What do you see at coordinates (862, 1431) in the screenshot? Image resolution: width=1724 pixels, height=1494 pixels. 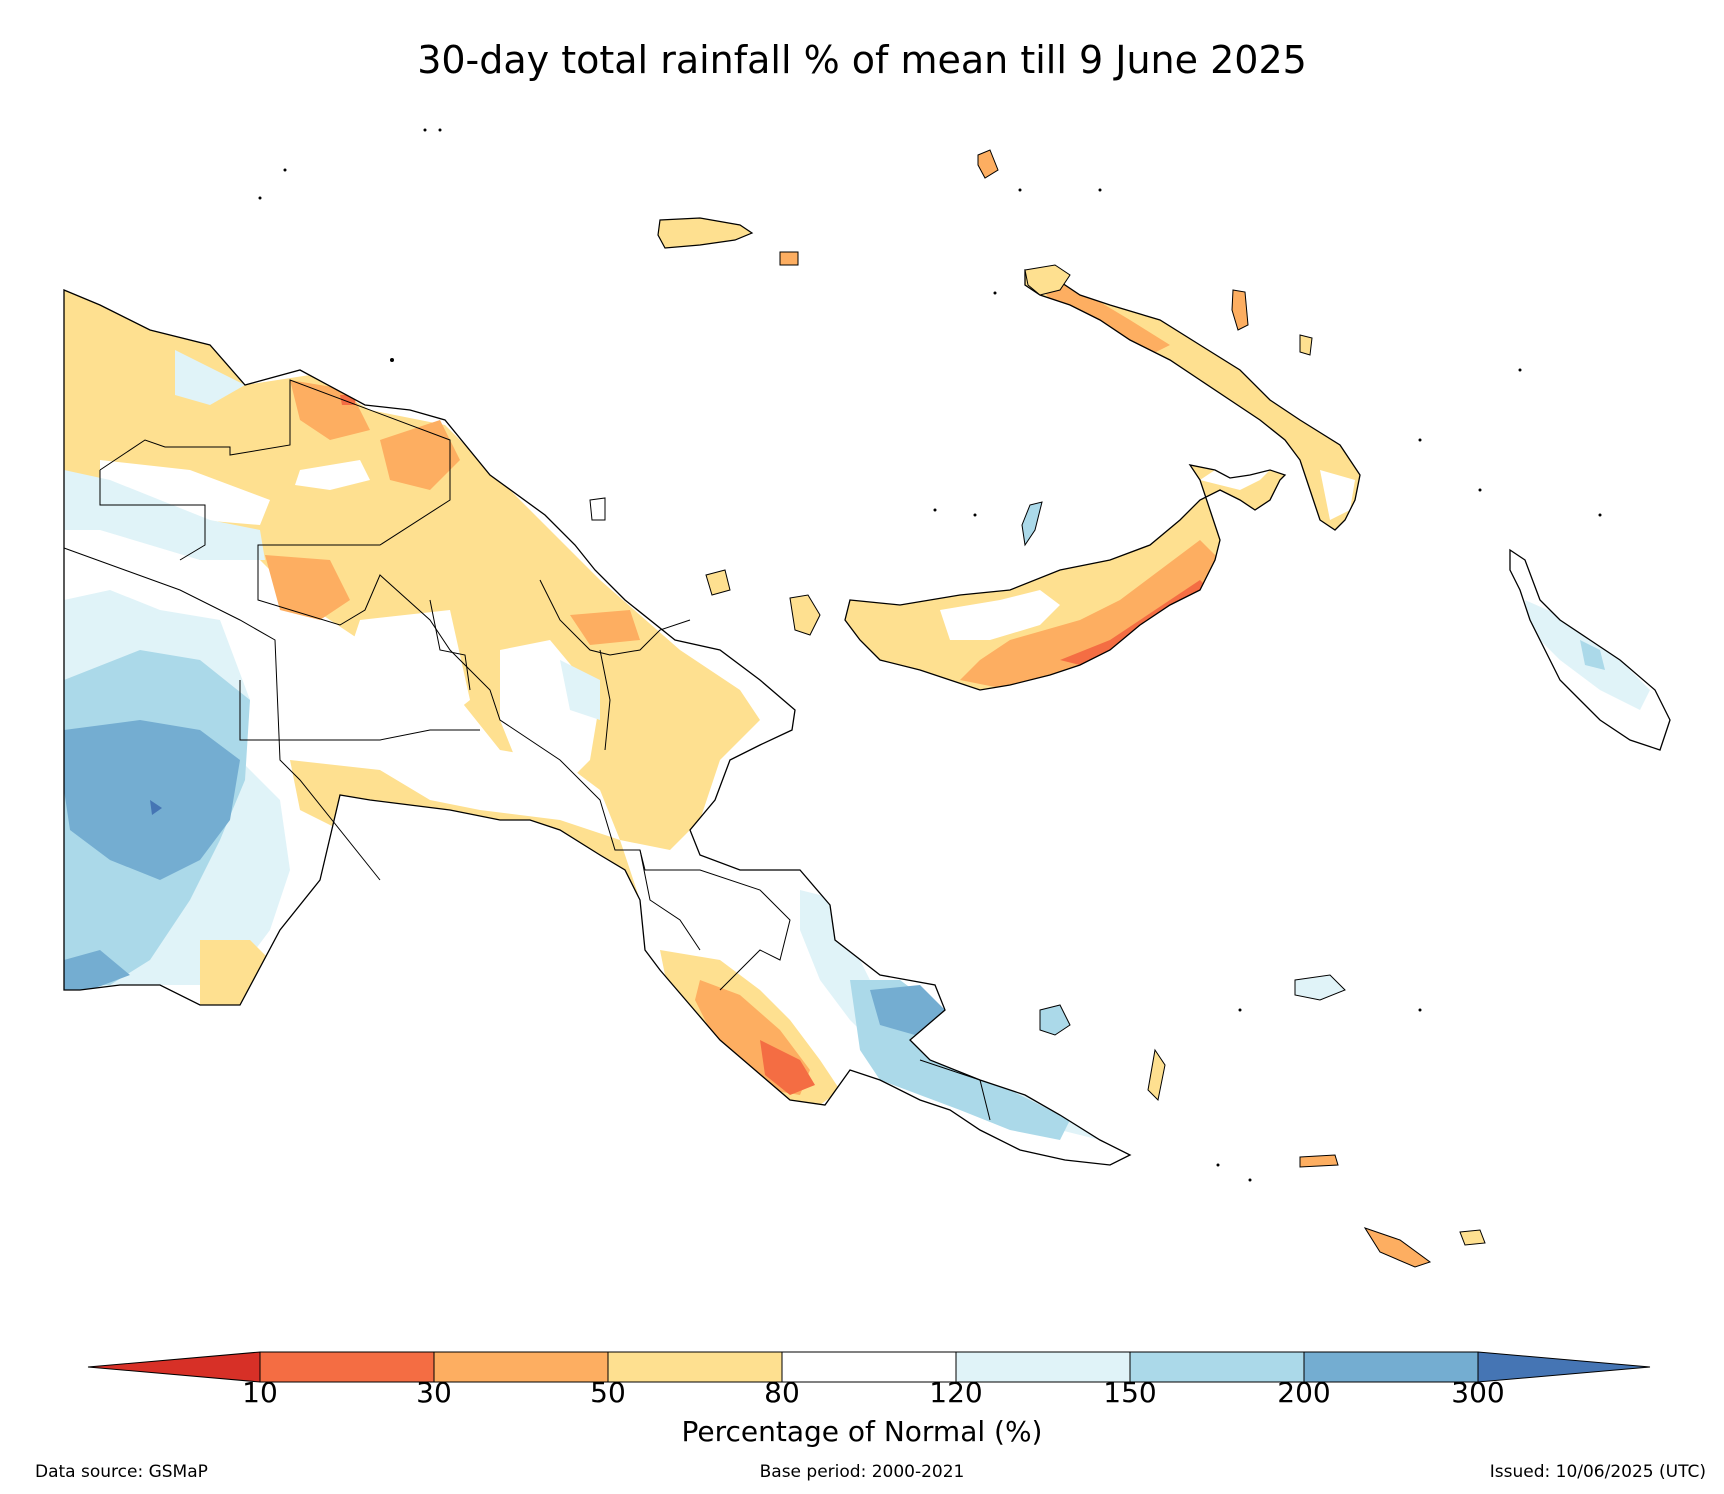 I see `colorbar-label: Percentage of Normal (%)` at bounding box center [862, 1431].